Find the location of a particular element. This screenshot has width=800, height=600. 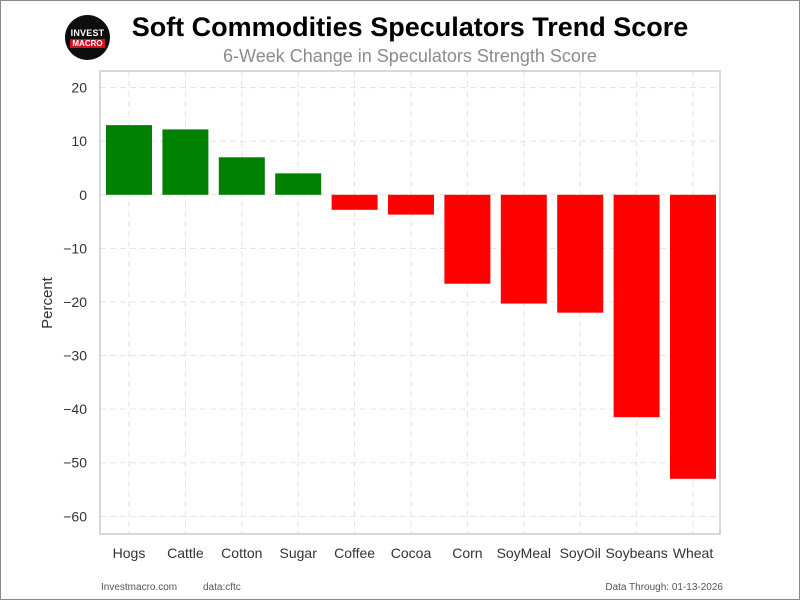

y-tick-label: −10 is located at coordinates (75, 248).